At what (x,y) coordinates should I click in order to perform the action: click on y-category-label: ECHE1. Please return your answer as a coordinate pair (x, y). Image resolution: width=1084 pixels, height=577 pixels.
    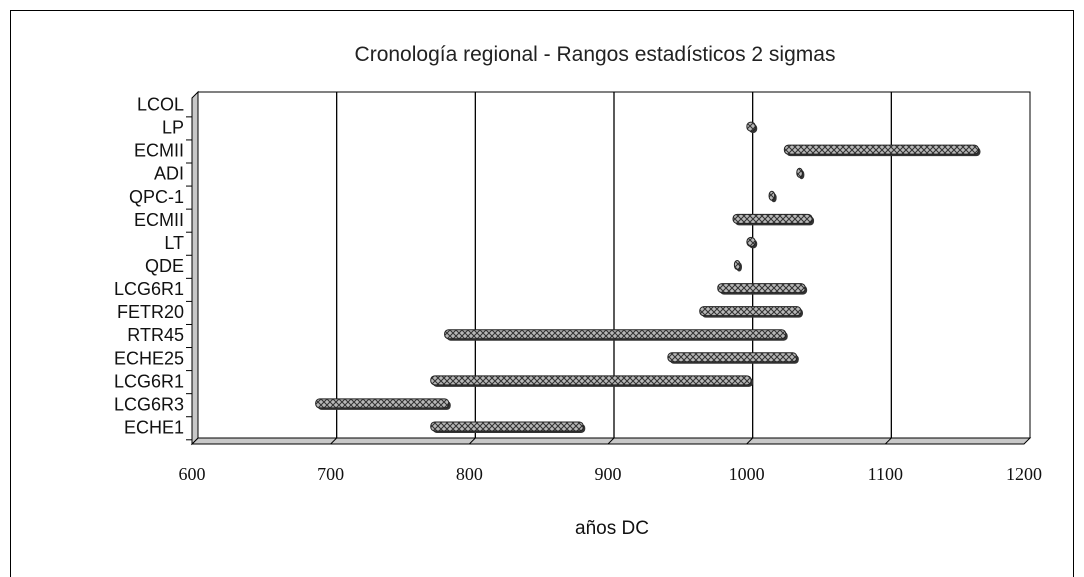
    Looking at the image, I should click on (154, 427).